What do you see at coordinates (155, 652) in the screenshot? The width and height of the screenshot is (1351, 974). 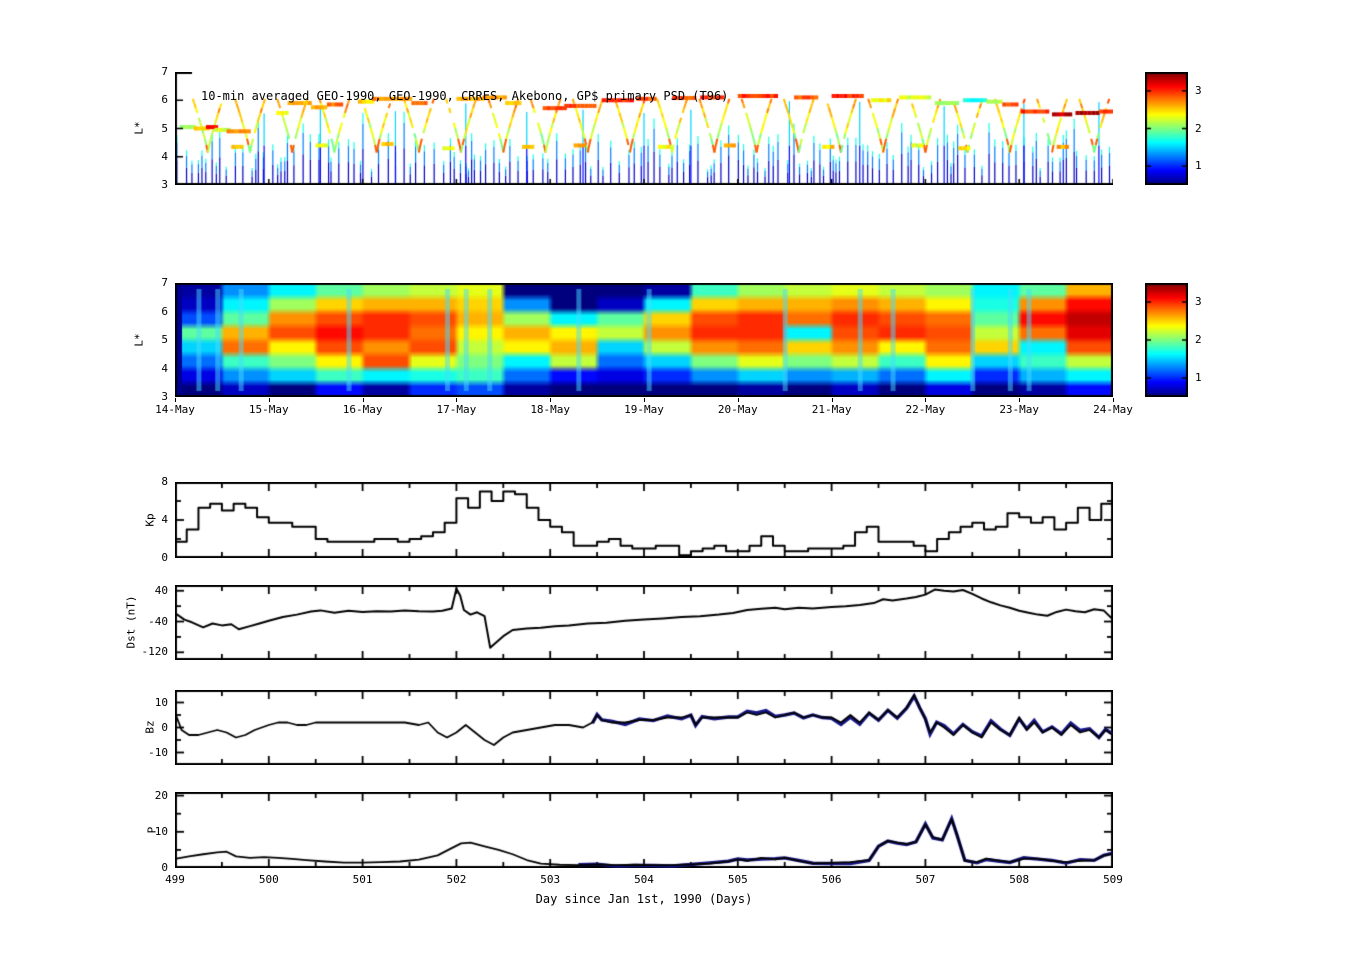 I see `dst-tick-label: -120` at bounding box center [155, 652].